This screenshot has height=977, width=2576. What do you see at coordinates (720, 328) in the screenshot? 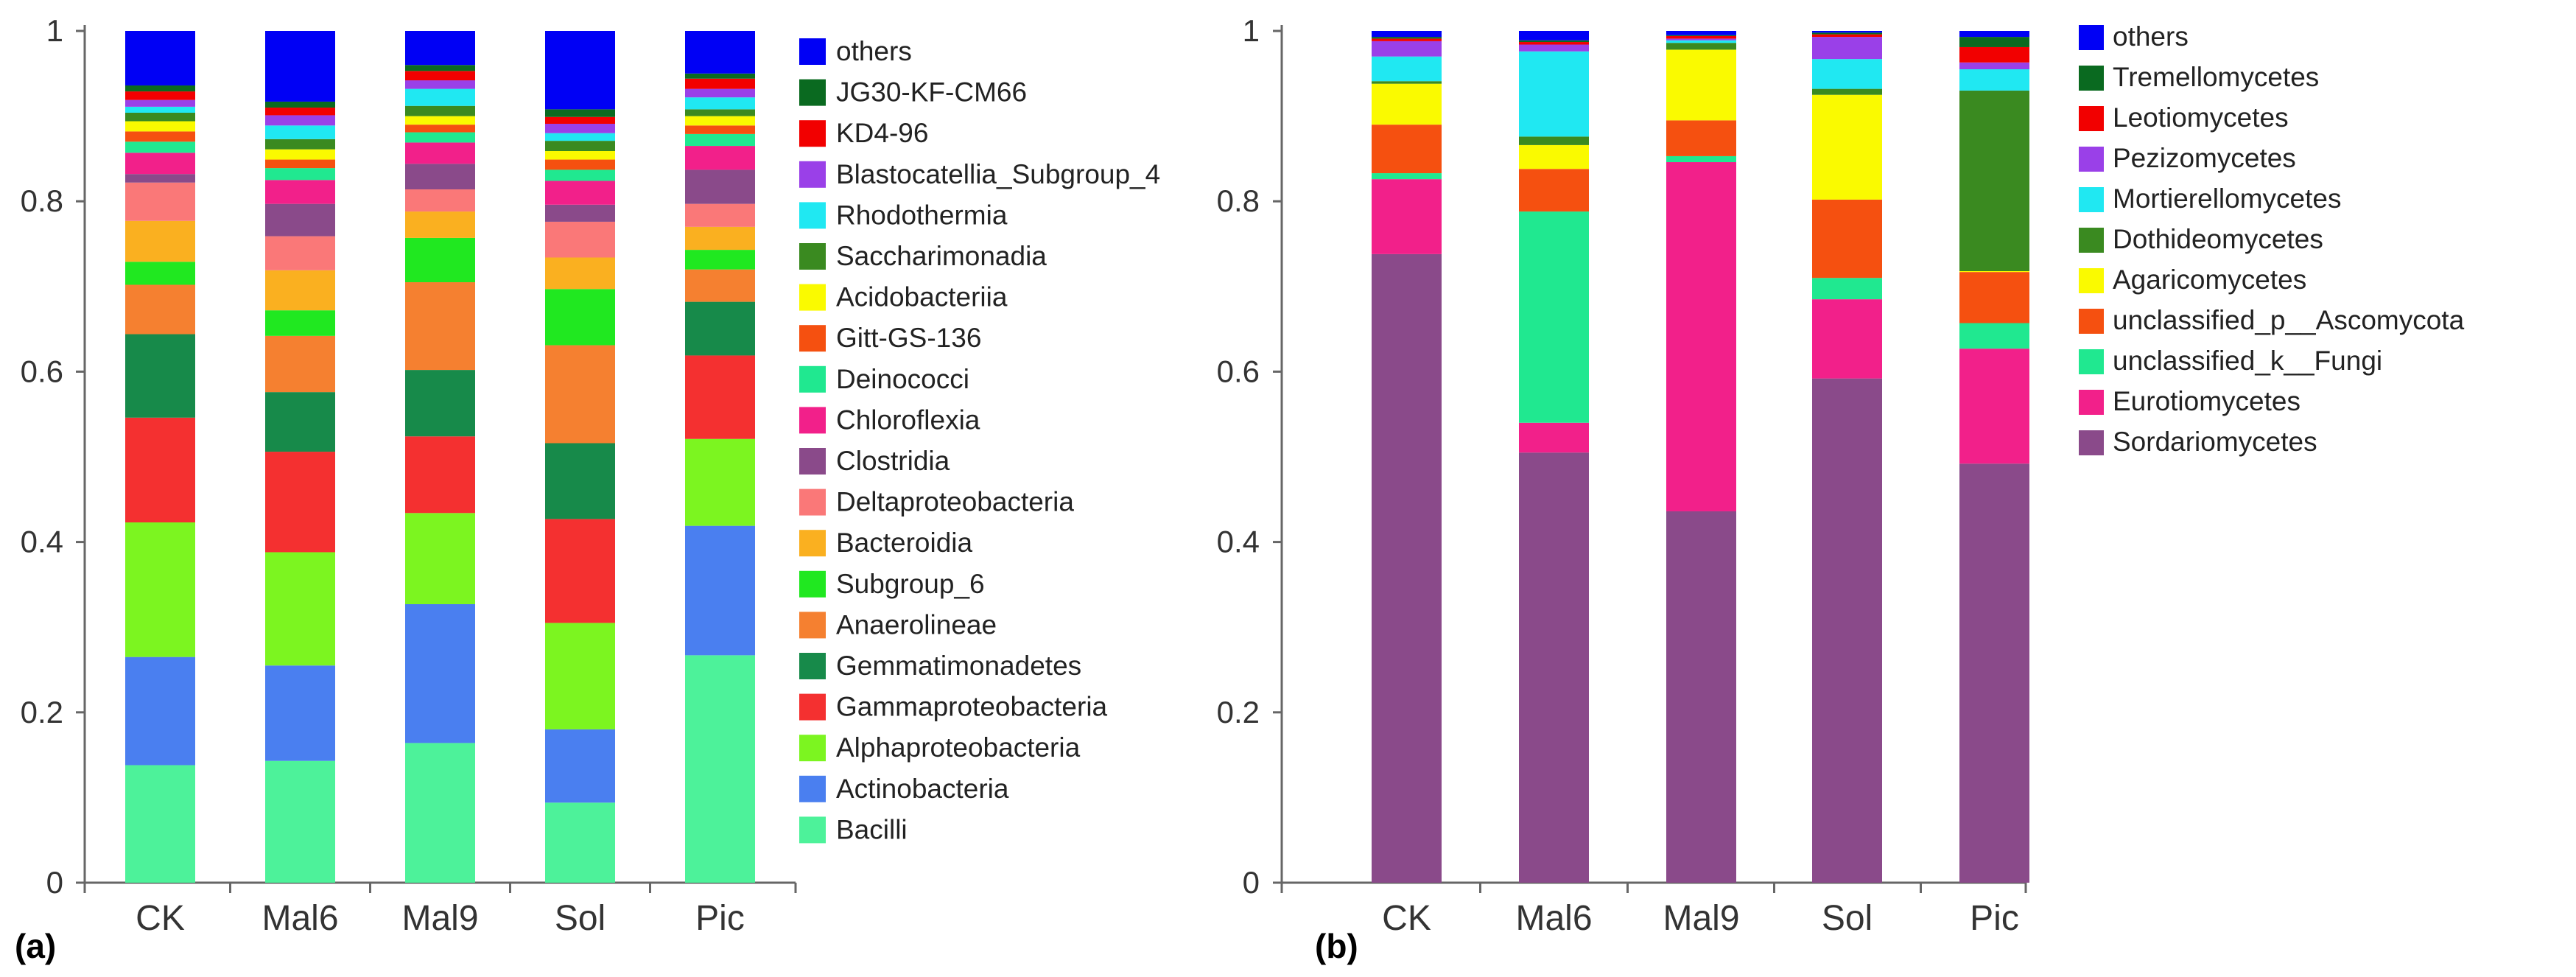
I see `bar-segment-pic-gemmatimonadetes` at bounding box center [720, 328].